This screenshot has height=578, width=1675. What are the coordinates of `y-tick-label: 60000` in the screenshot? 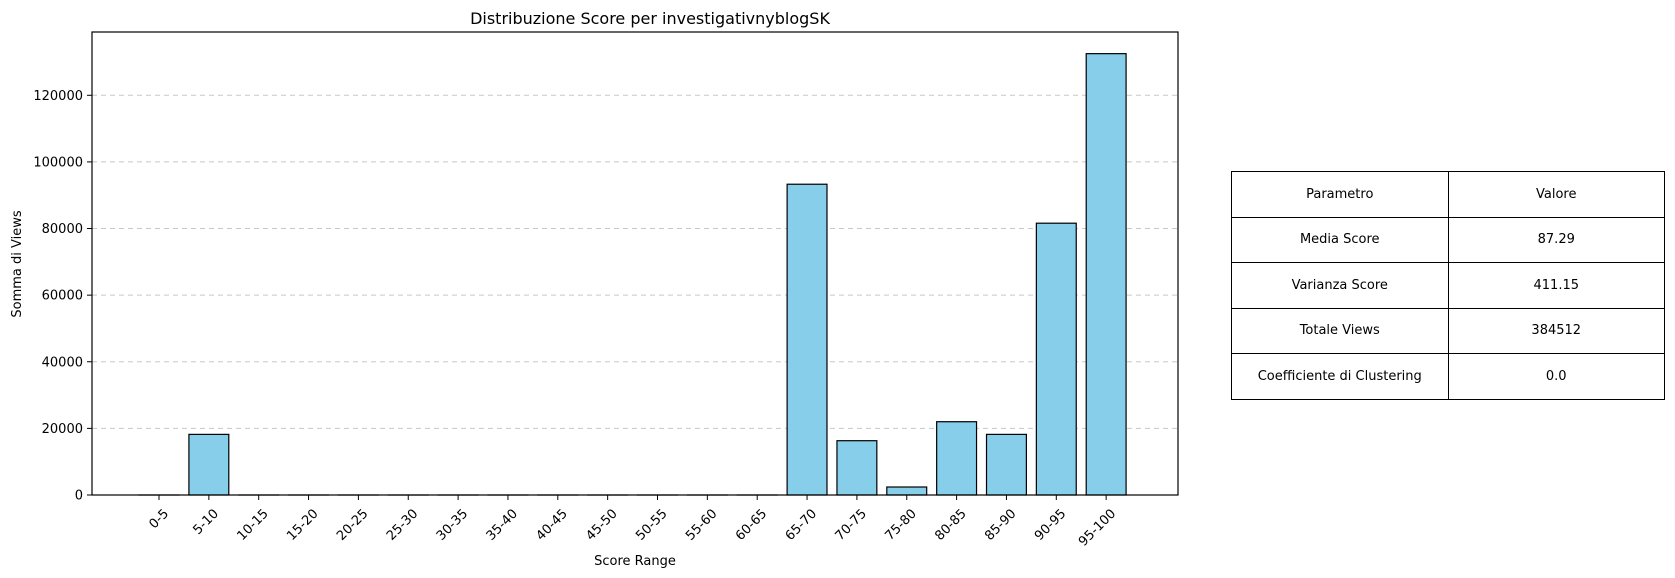 It's located at (62, 296).